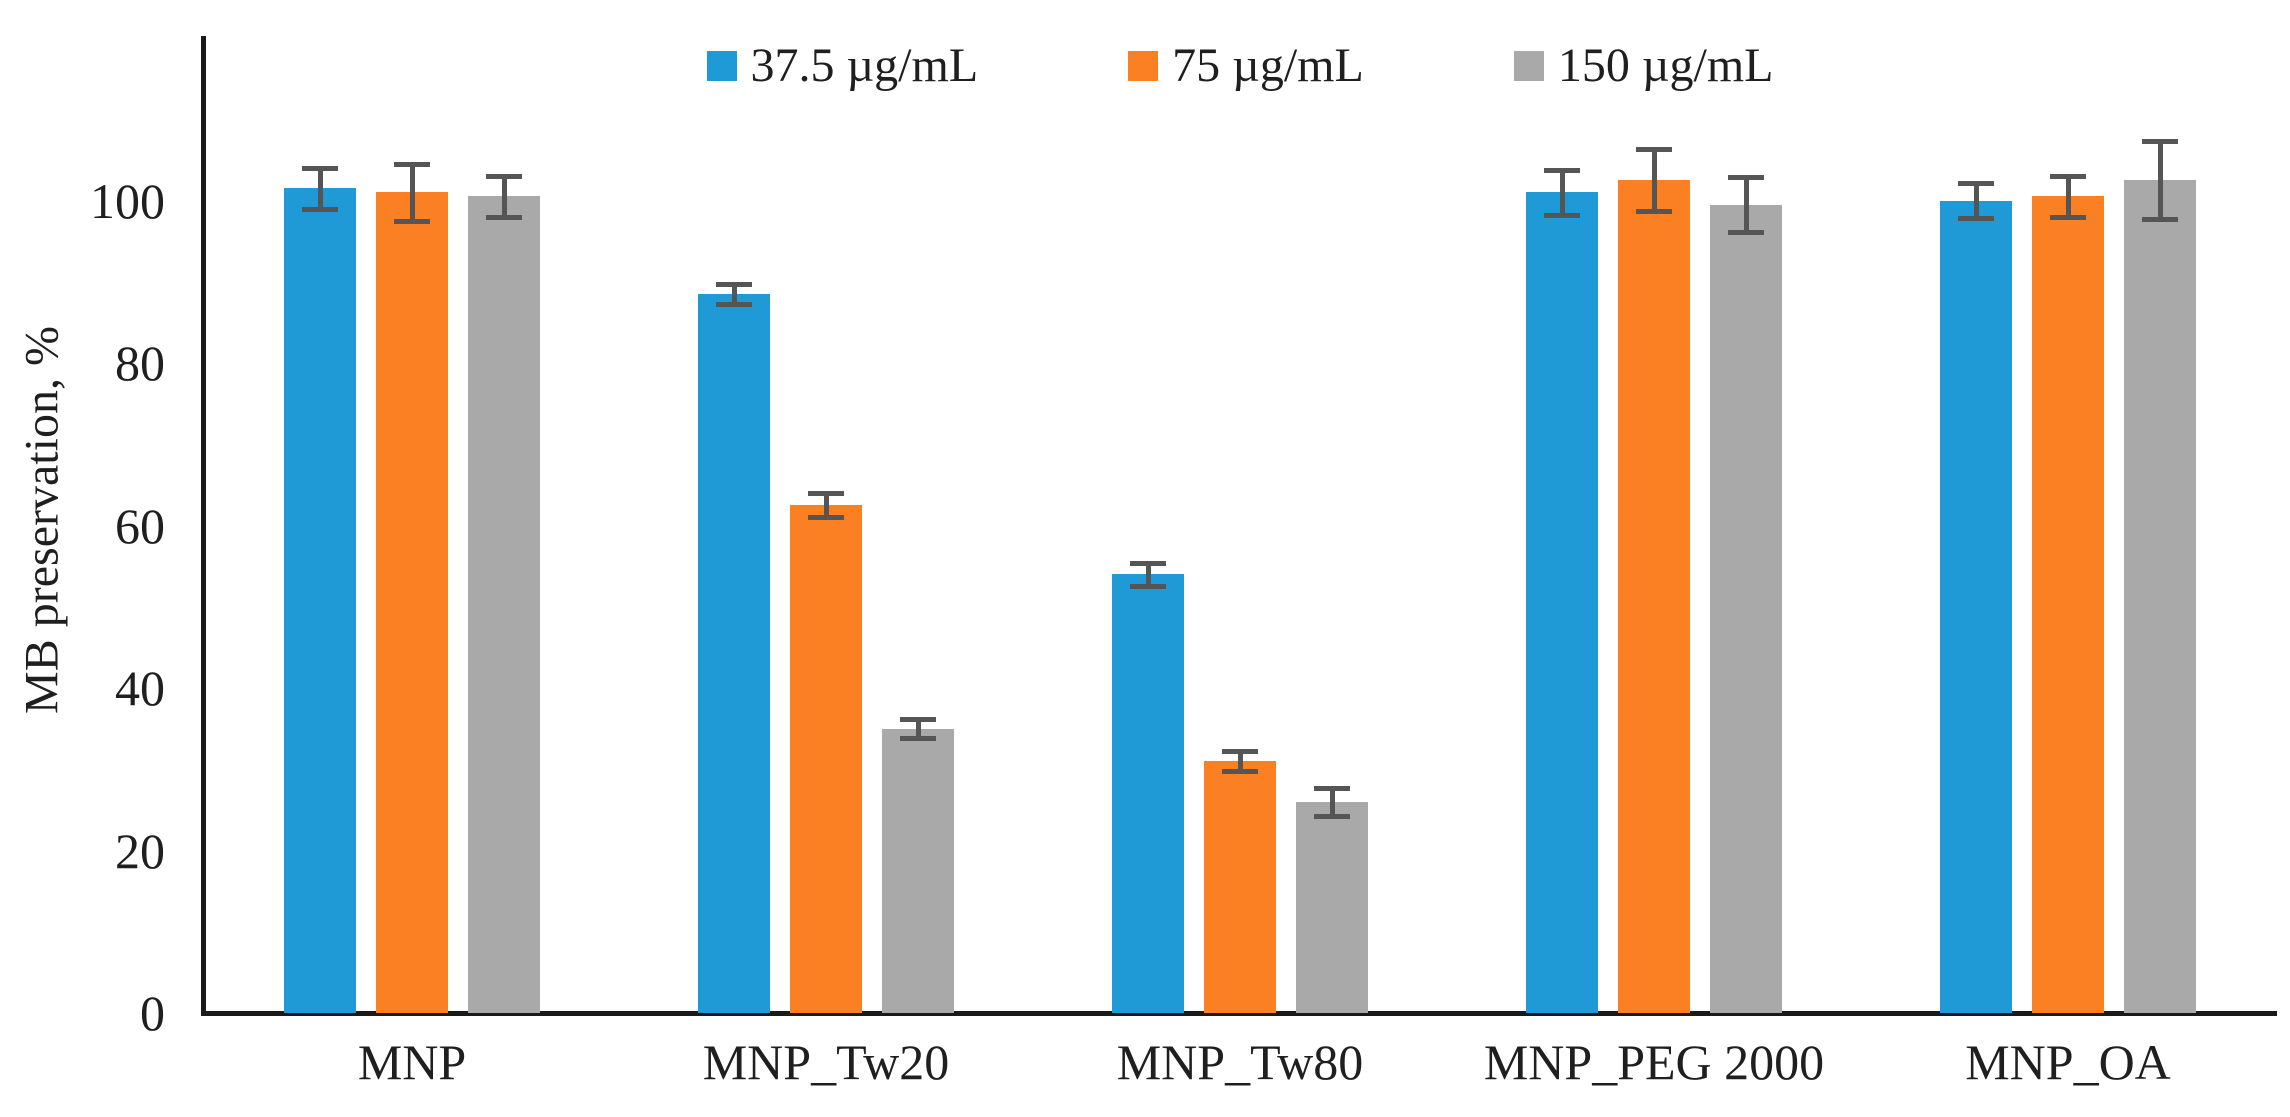 The width and height of the screenshot is (2290, 1117). Describe the element at coordinates (1148, 793) in the screenshot. I see `bar-mnp-tw80-37.5-g-ml` at that location.